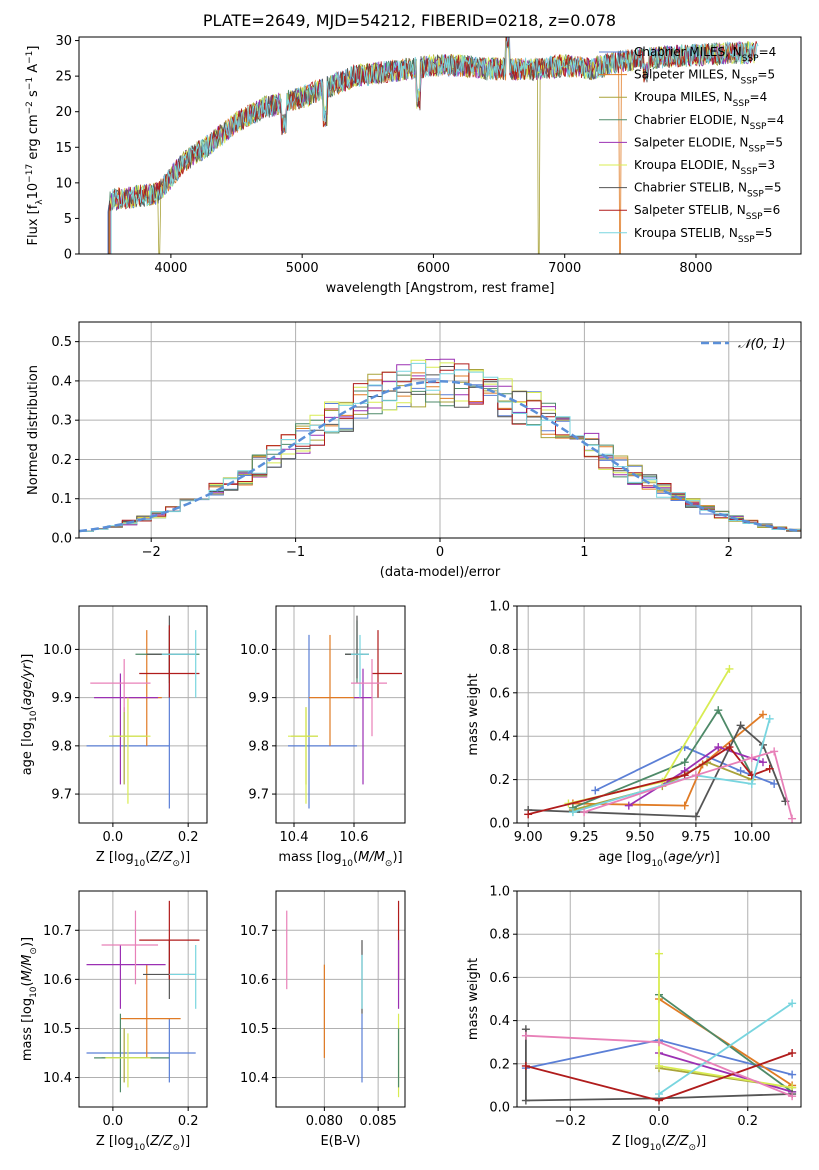  Describe the element at coordinates (704, 167) in the screenshot. I see `legend-label: Kroupa ELODIE, NSSP=3` at that location.